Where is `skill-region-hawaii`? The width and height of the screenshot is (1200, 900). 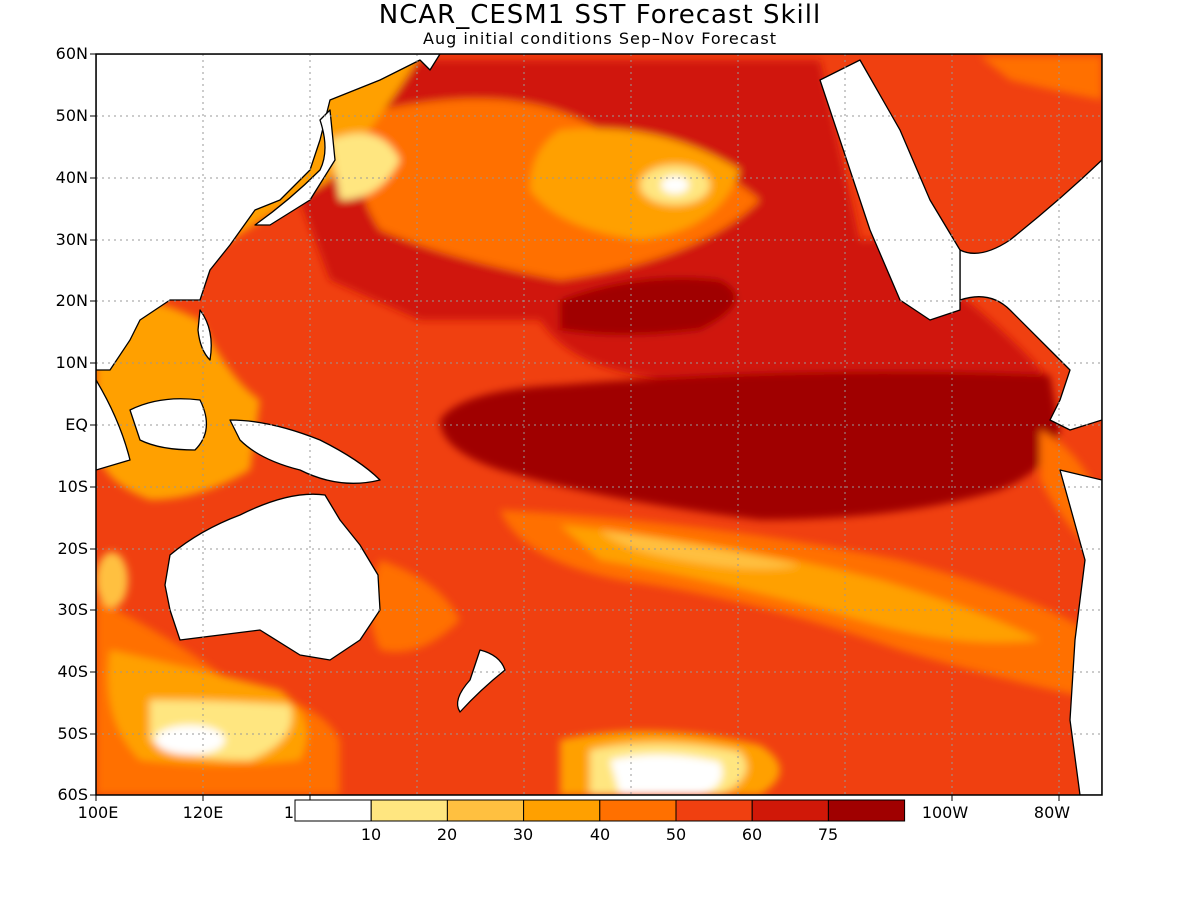
skill-region-hawaii is located at coordinates (648, 306).